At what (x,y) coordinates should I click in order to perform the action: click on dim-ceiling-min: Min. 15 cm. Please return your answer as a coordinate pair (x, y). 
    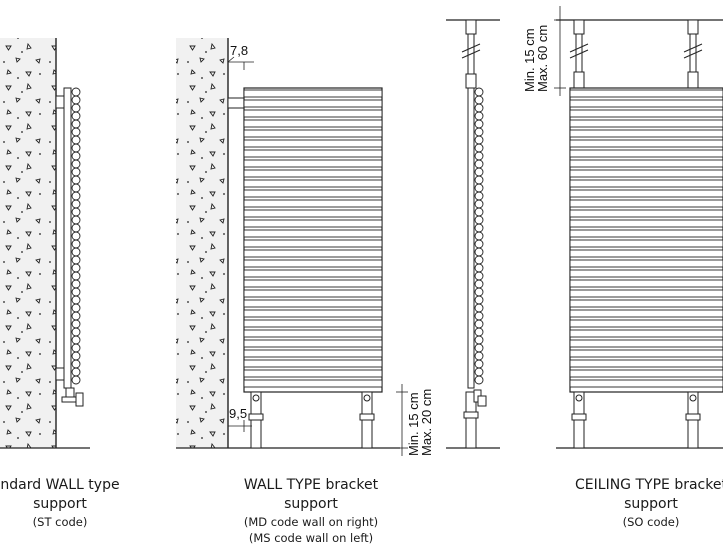
    Looking at the image, I should click on (529, 60).